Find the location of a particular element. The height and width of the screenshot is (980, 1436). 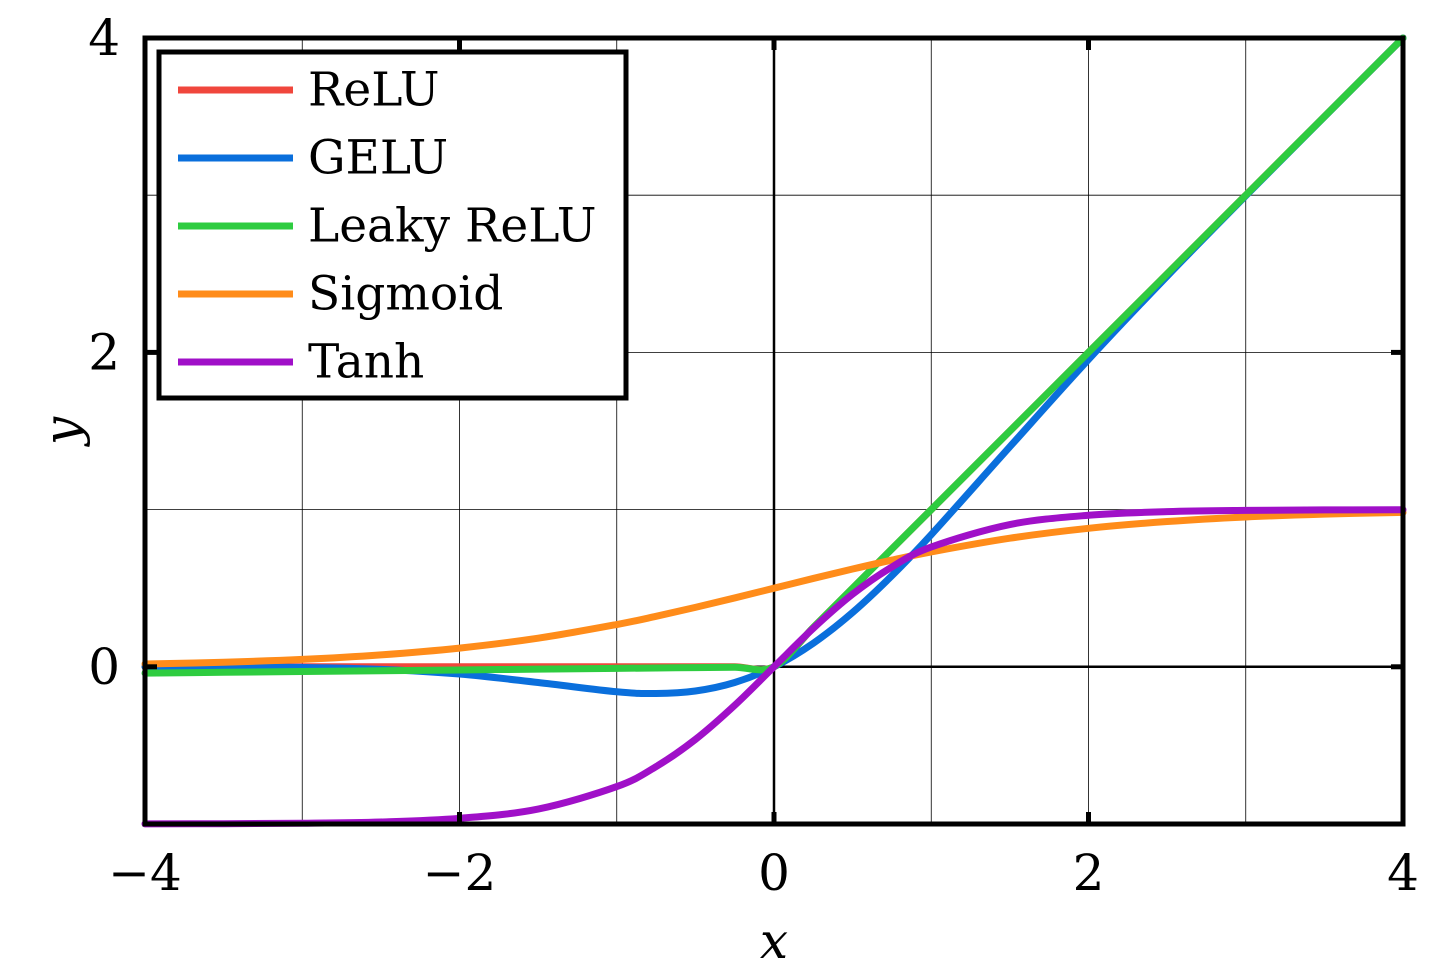

legend: ReLU GELU Leaky ReLU Sigmoid Tanh is located at coordinates (392, 225).